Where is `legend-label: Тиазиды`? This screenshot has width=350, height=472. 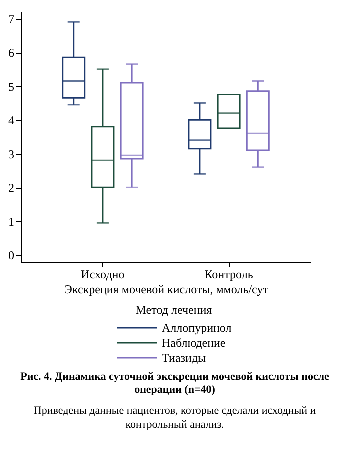
legend-label: Тиазиды is located at coordinates (184, 358).